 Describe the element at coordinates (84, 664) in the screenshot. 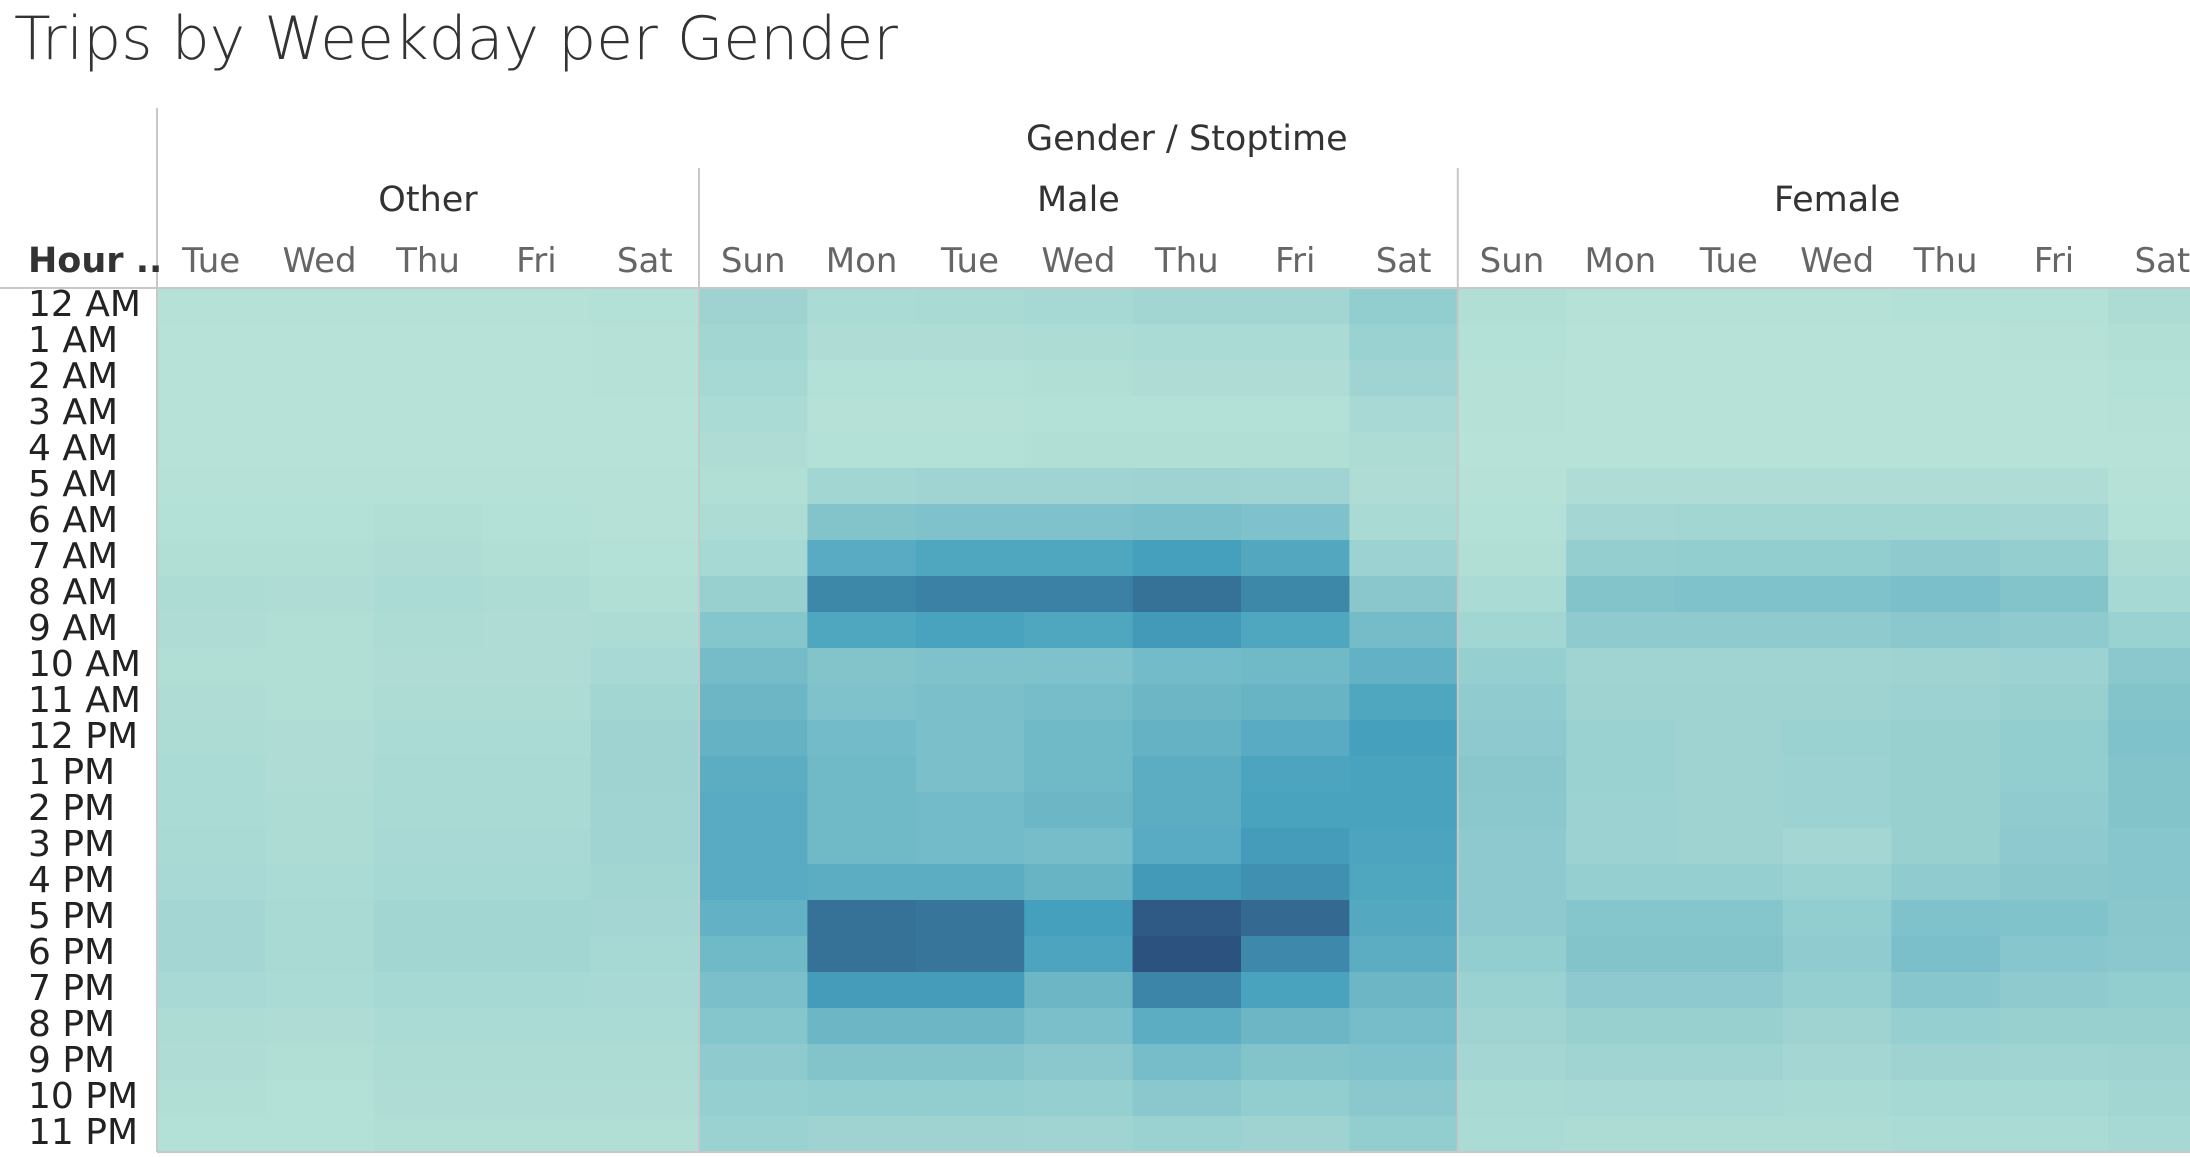

I see `hour-label: 10 AM` at that location.